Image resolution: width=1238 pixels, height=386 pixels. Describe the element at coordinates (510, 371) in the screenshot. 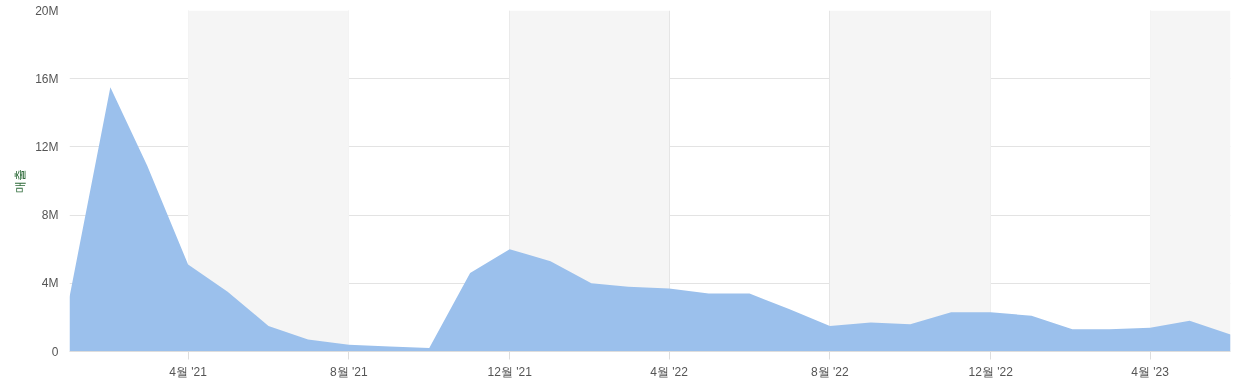

I see `x-tick-label: 12월 '21` at that location.